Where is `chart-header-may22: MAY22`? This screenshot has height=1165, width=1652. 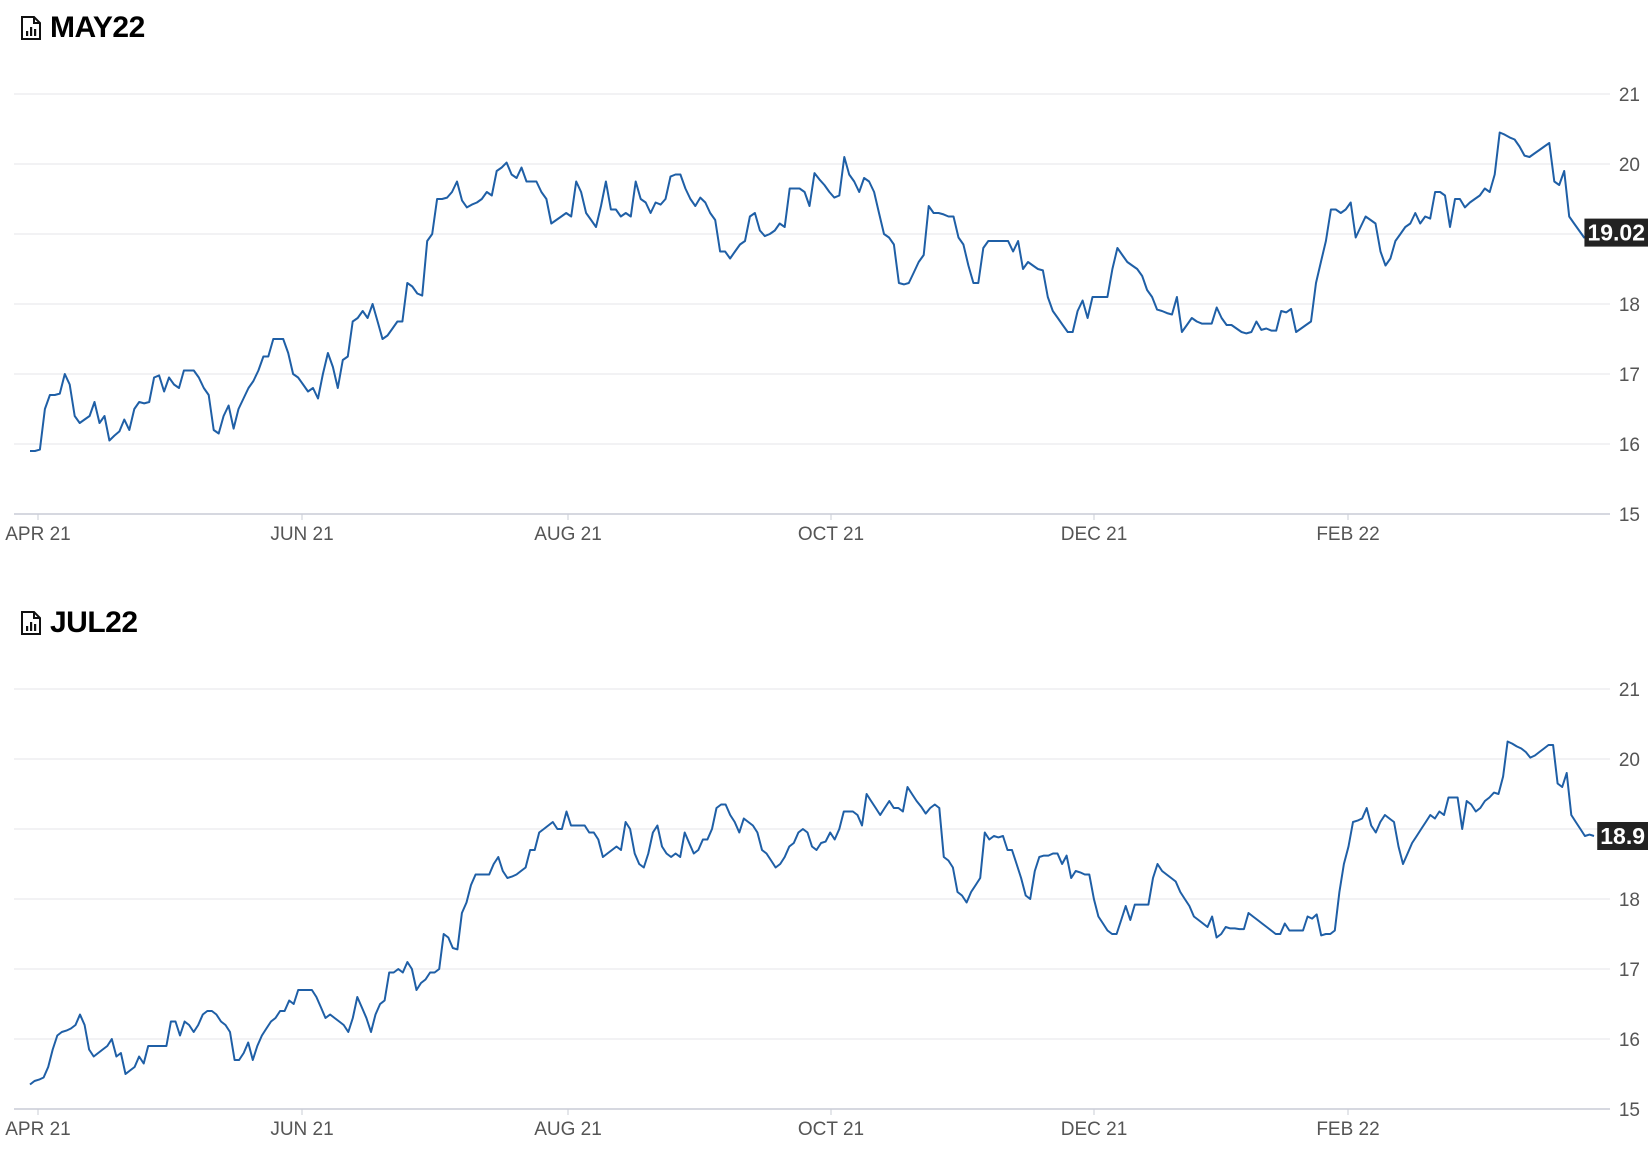
chart-header-may22: MAY22 is located at coordinates (82, 28).